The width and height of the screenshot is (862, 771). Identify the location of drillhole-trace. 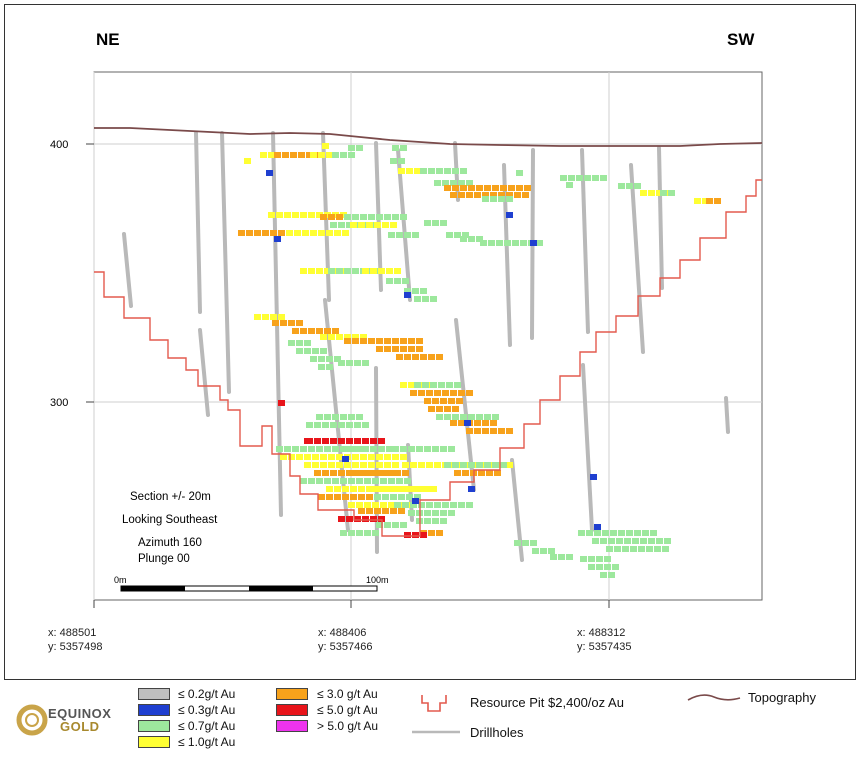
(727, 415).